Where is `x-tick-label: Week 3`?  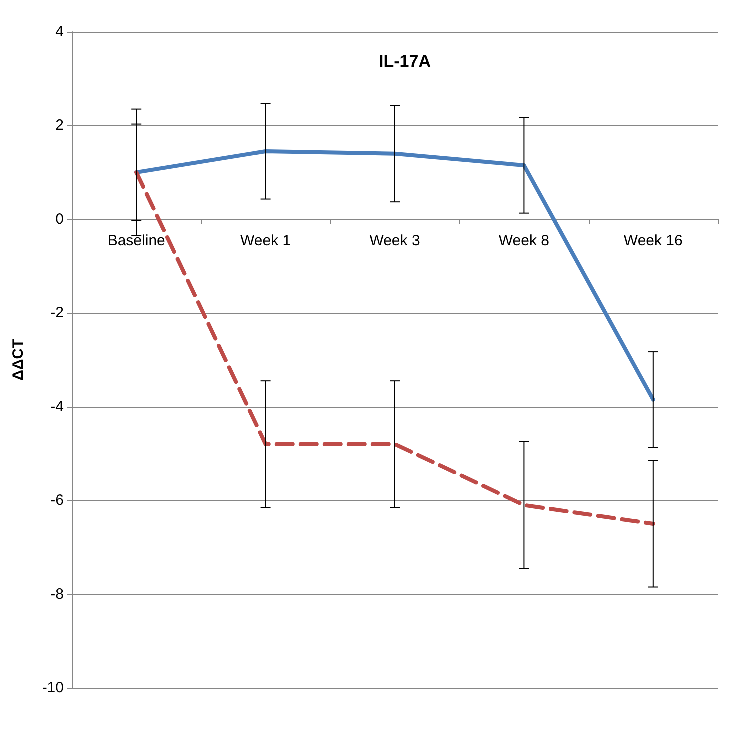 x-tick-label: Week 3 is located at coordinates (395, 241).